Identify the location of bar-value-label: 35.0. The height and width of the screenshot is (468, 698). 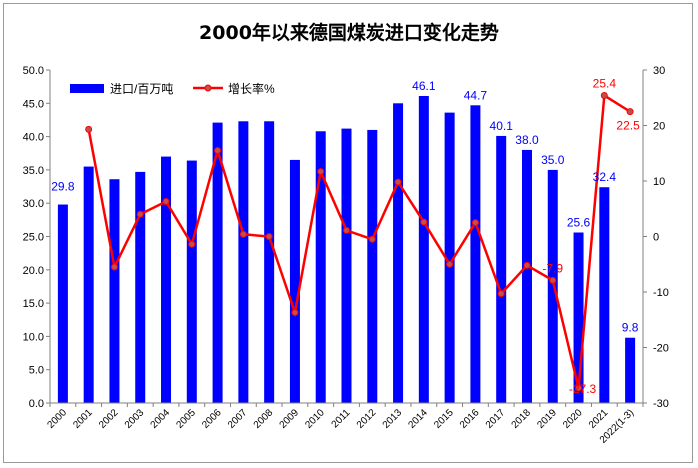
(553, 160).